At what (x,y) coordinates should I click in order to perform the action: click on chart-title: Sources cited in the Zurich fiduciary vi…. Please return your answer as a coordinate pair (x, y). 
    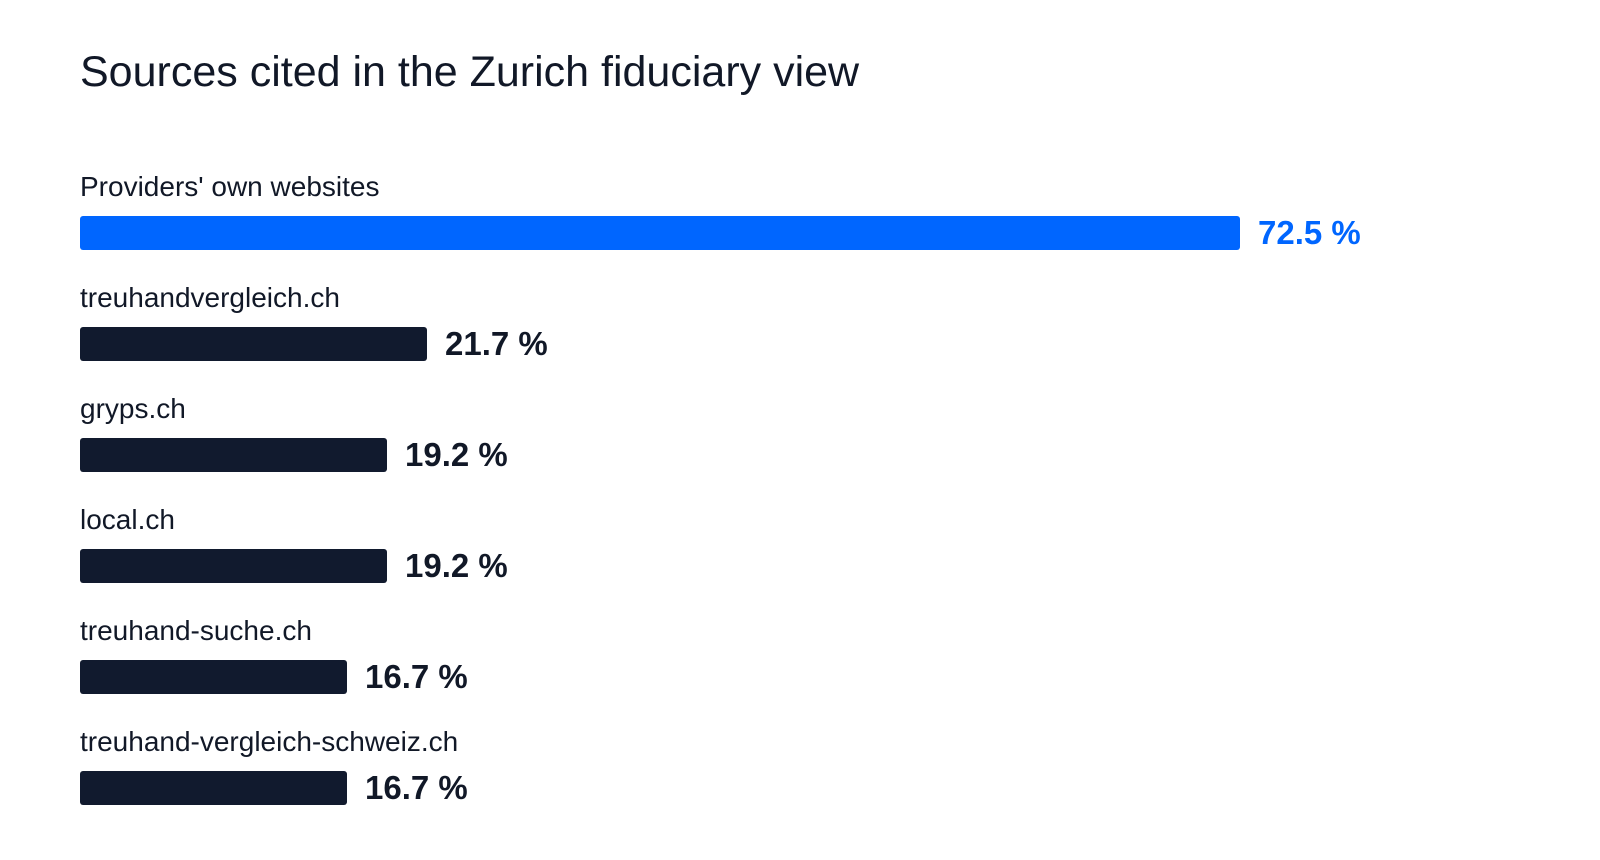
    Looking at the image, I should click on (470, 72).